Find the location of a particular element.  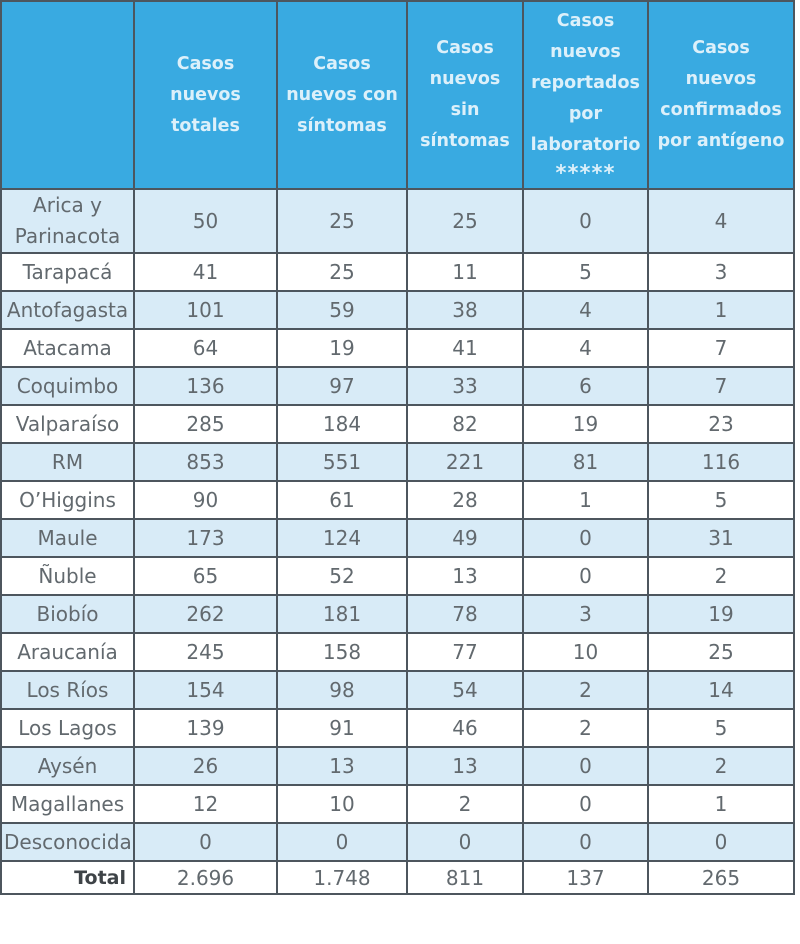

header-label: Casos nuevos confirmados por antígeno is located at coordinates (721, 94).